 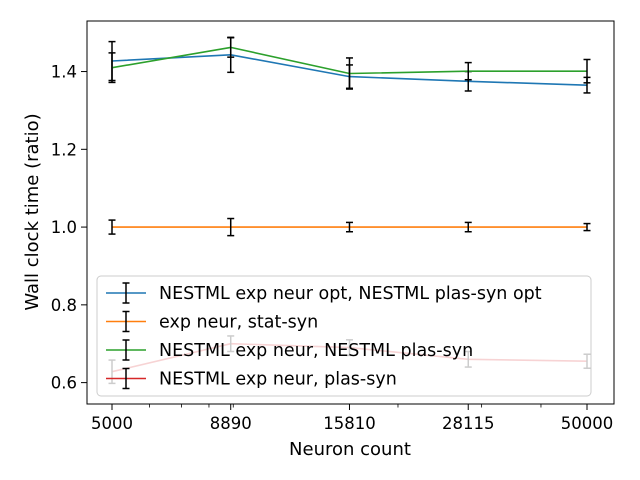 I want to click on legend-entry: exp neur, stat-syn, so click(x=212, y=321).